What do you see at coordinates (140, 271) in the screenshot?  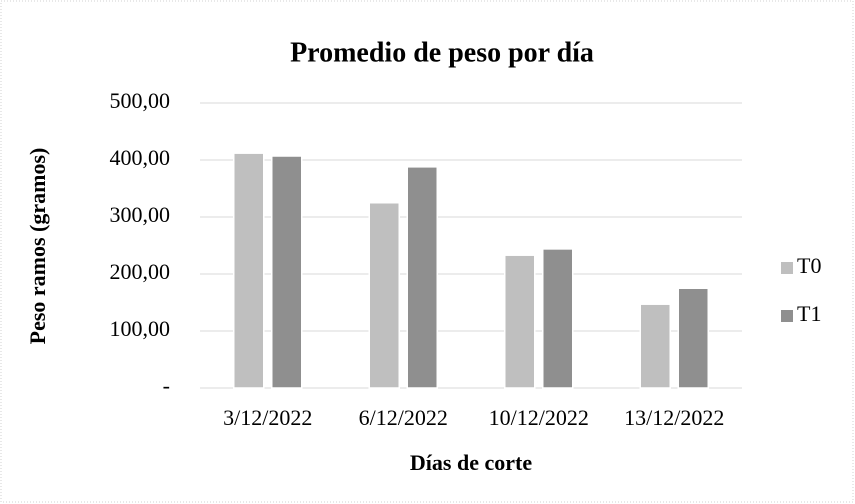 I see `y-tick-label: 200,00` at bounding box center [140, 271].